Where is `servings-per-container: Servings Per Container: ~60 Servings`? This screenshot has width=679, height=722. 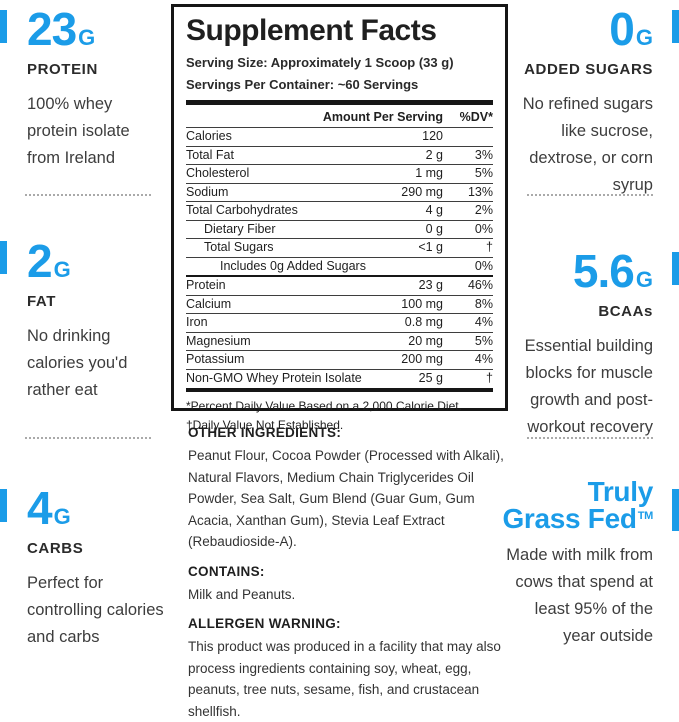
servings-per-container: Servings Per Container: ~60 Servings is located at coordinates (302, 84).